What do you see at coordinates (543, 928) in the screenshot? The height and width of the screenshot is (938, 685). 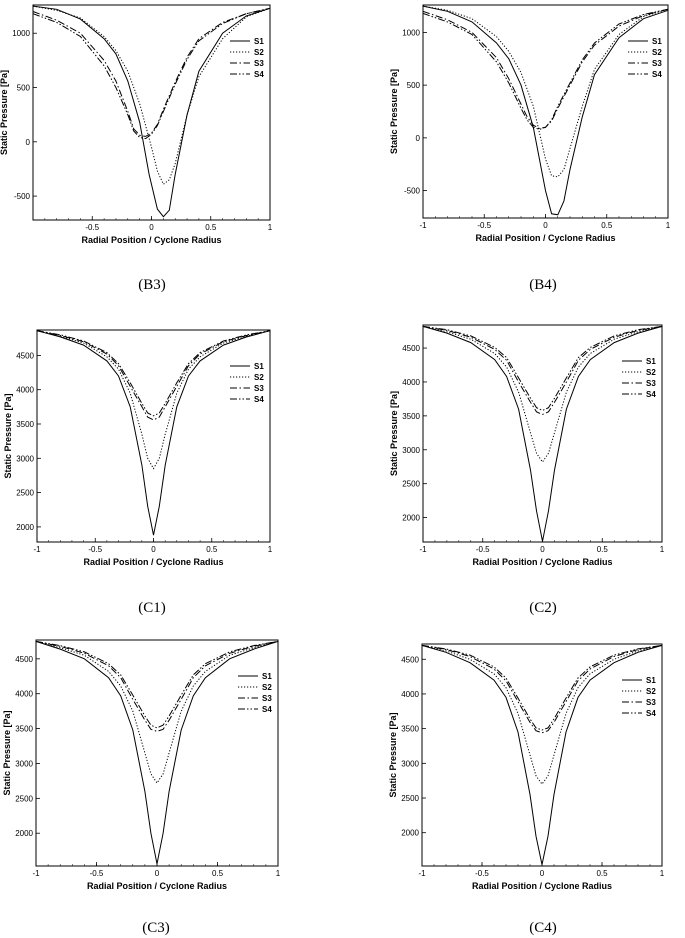 I see `panel-caption: (C4)` at bounding box center [543, 928].